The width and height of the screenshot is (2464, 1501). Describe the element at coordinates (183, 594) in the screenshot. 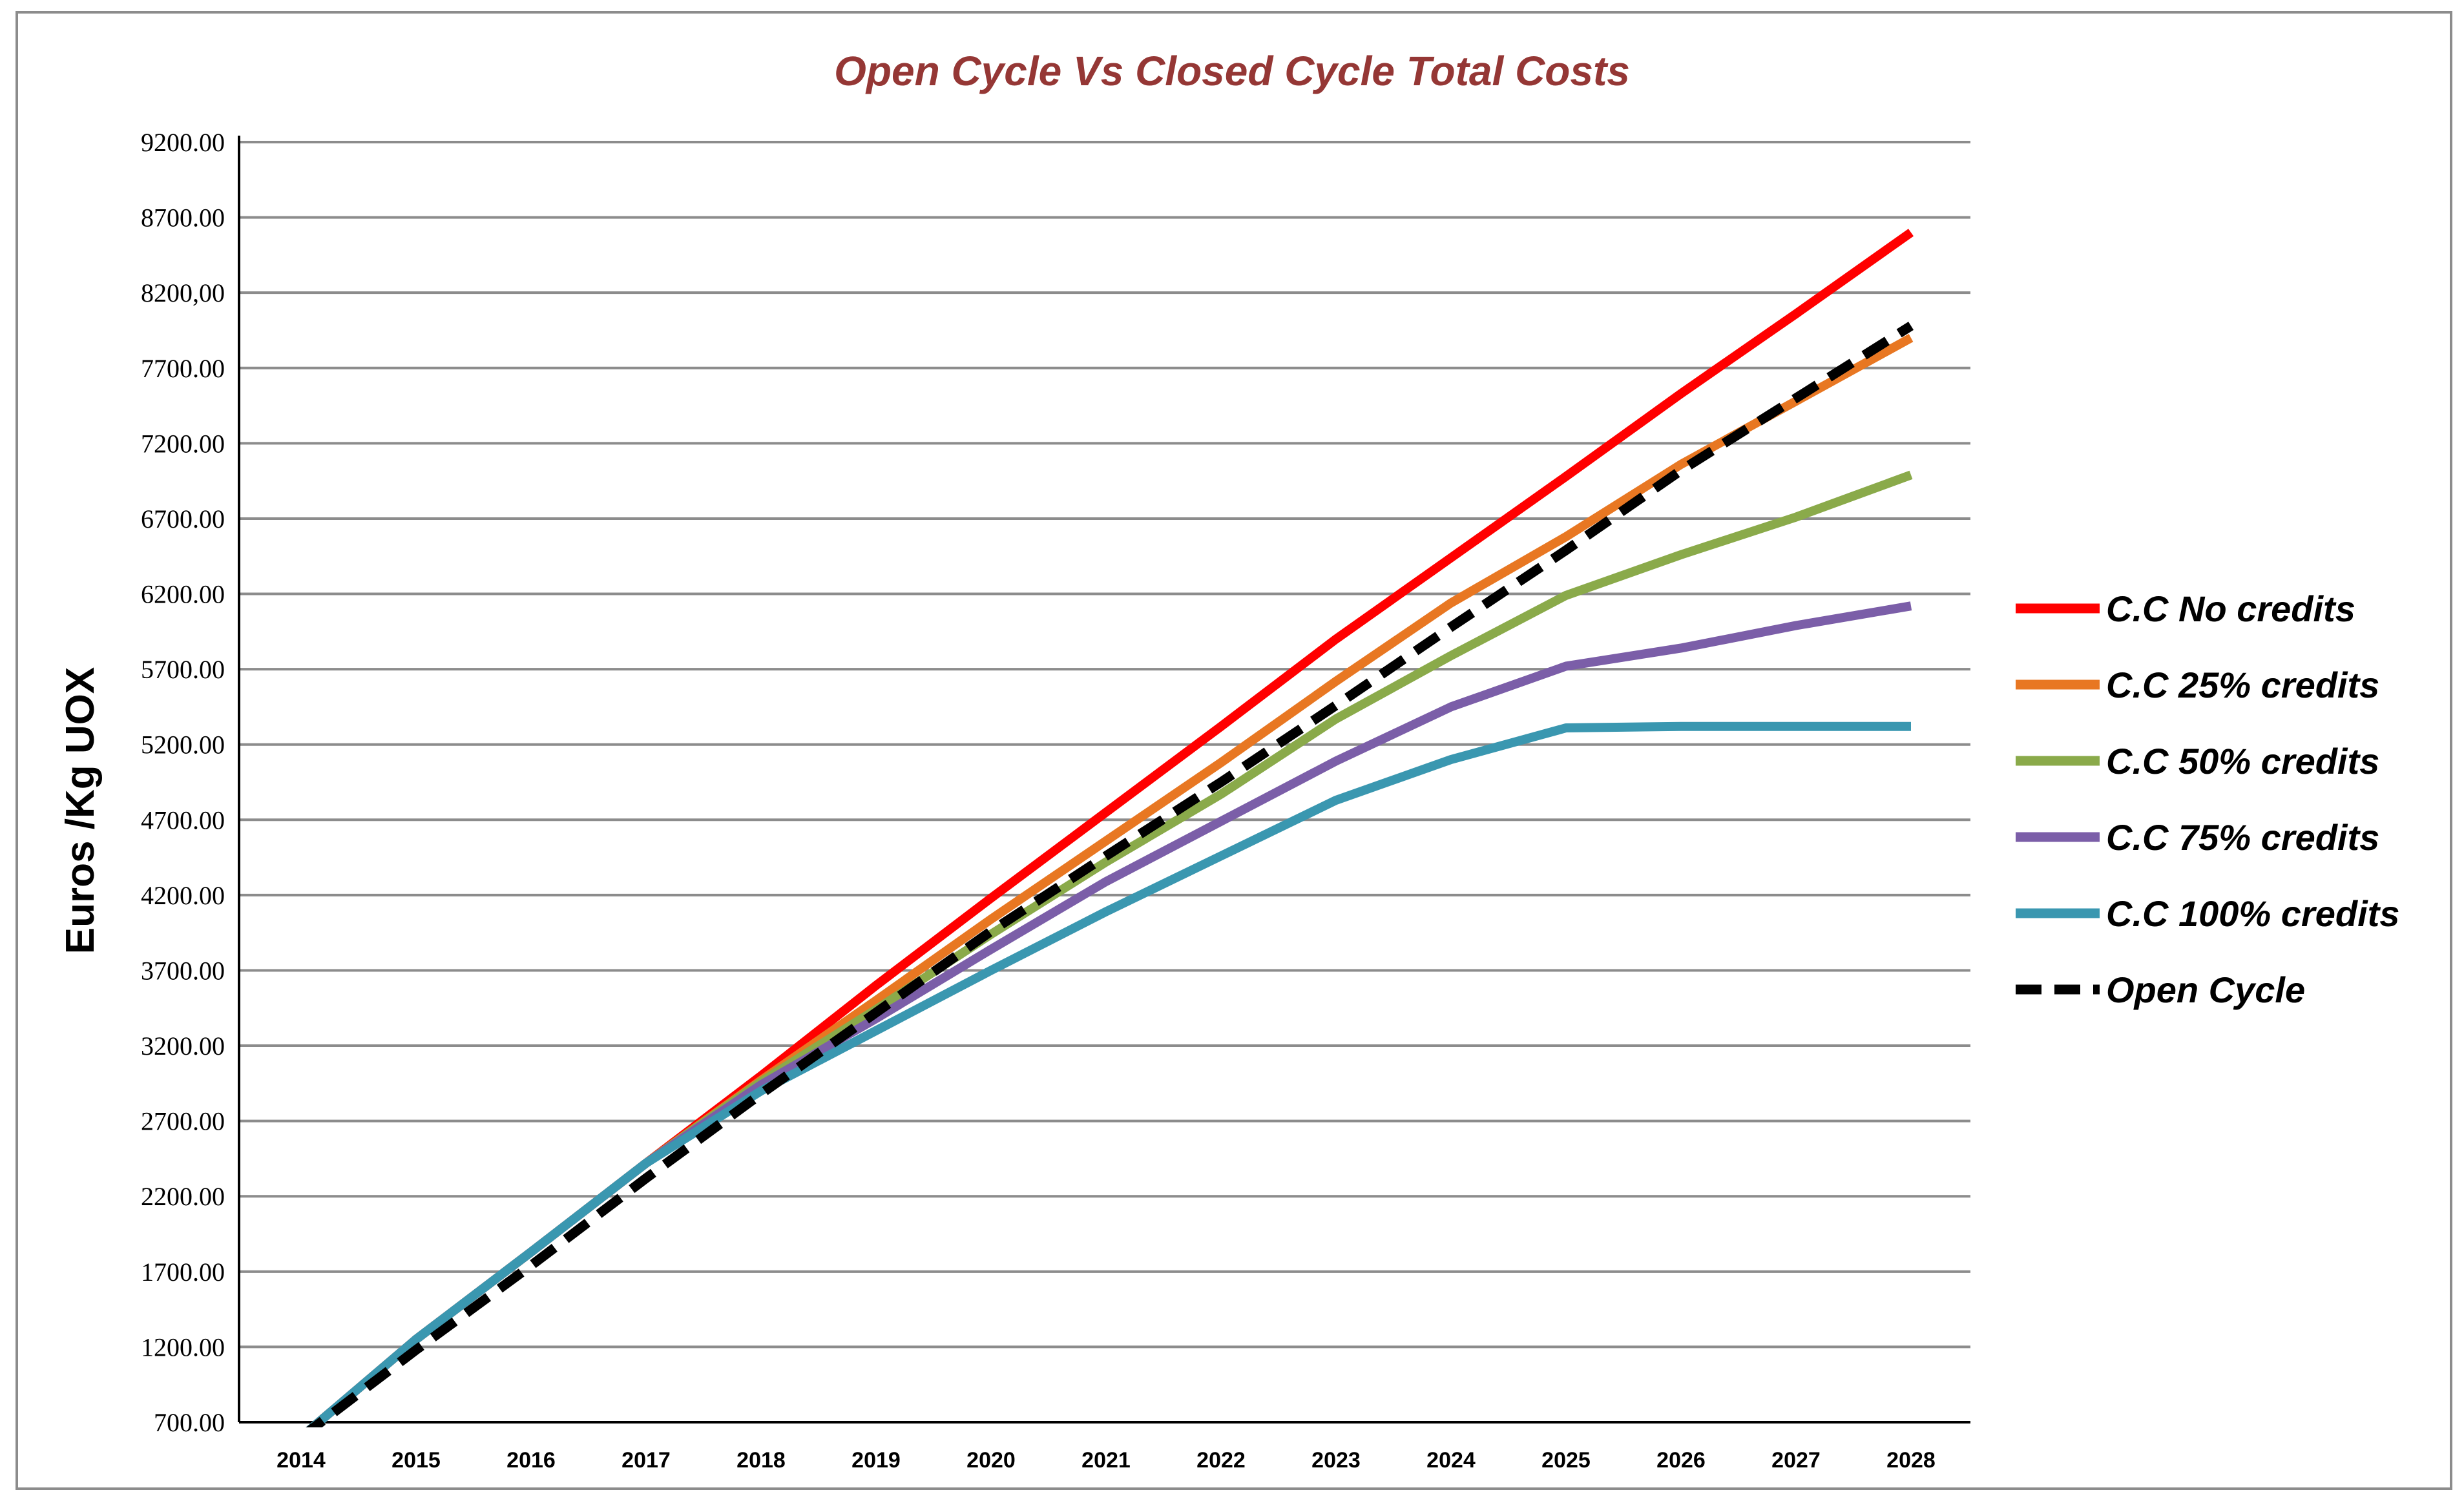

I see `y-tick-label: 6200.00` at that location.